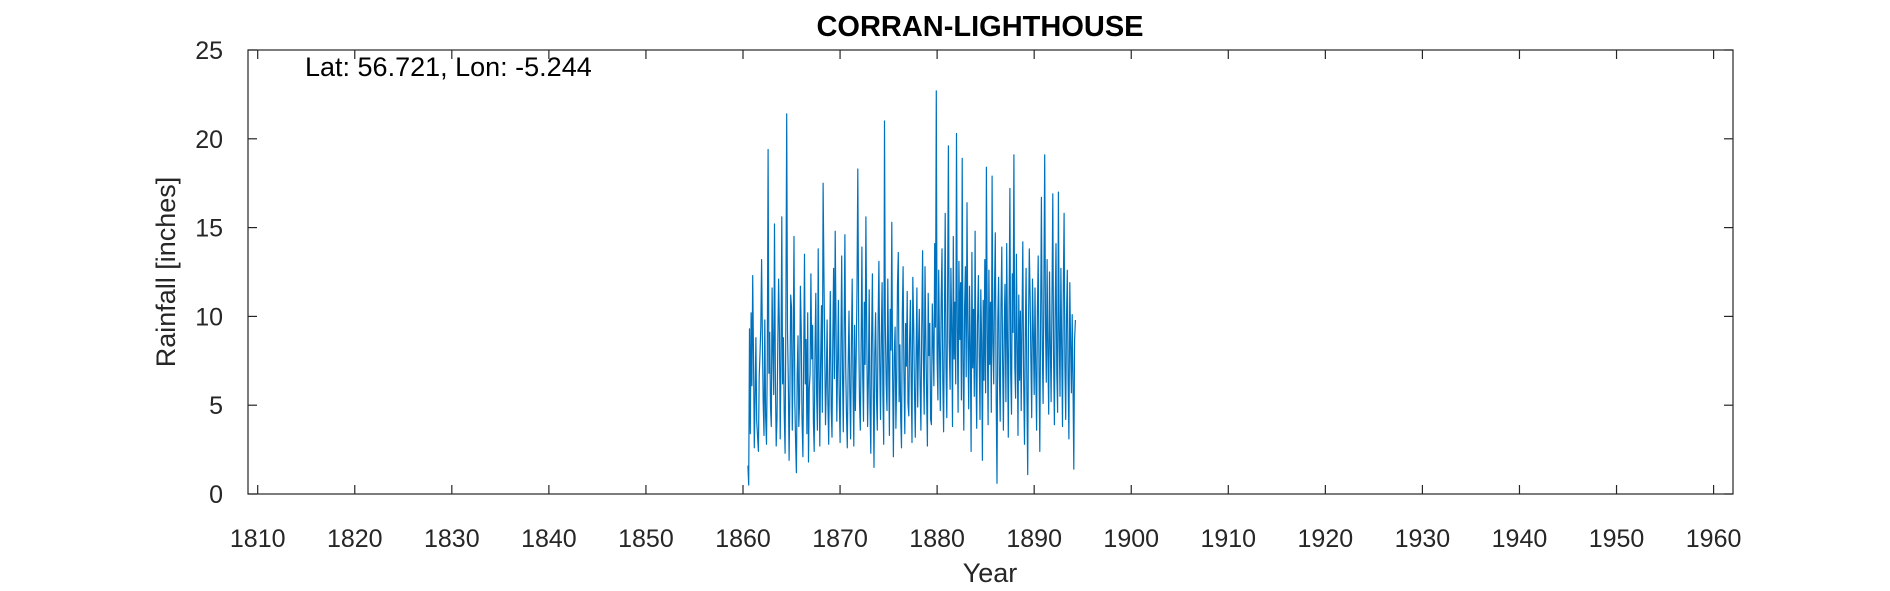  Describe the element at coordinates (937, 539) in the screenshot. I see `x-tick-label: 1880` at that location.